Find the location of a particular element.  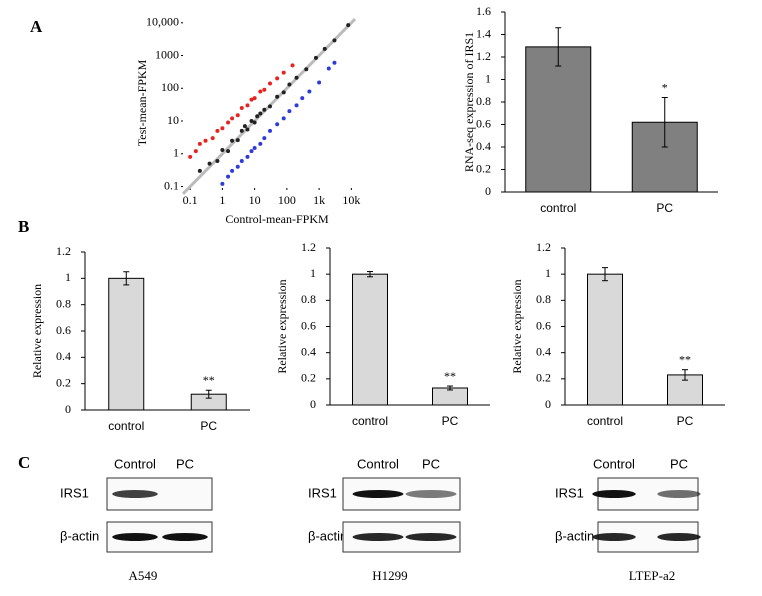

cell-line-label: H1299 is located at coordinates (389, 575).